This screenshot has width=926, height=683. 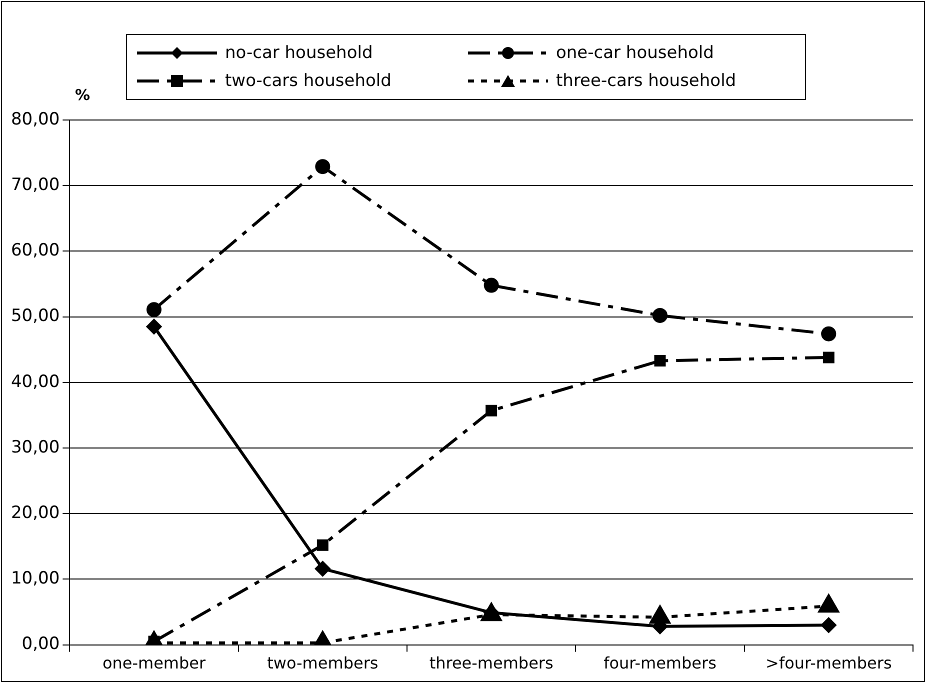 I want to click on x-tick-label: four-members, so click(x=660, y=663).